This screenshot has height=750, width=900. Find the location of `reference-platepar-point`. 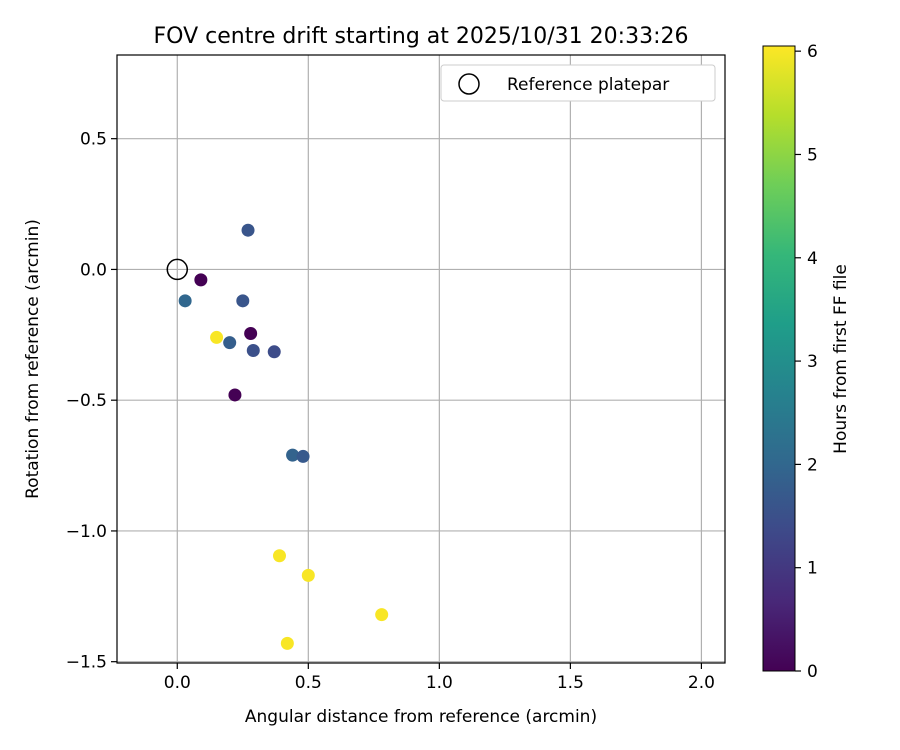

reference-platepar-point is located at coordinates (177, 269).